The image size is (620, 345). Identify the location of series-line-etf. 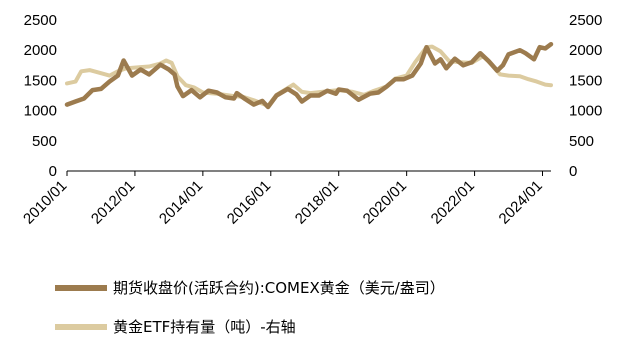
(309, 76).